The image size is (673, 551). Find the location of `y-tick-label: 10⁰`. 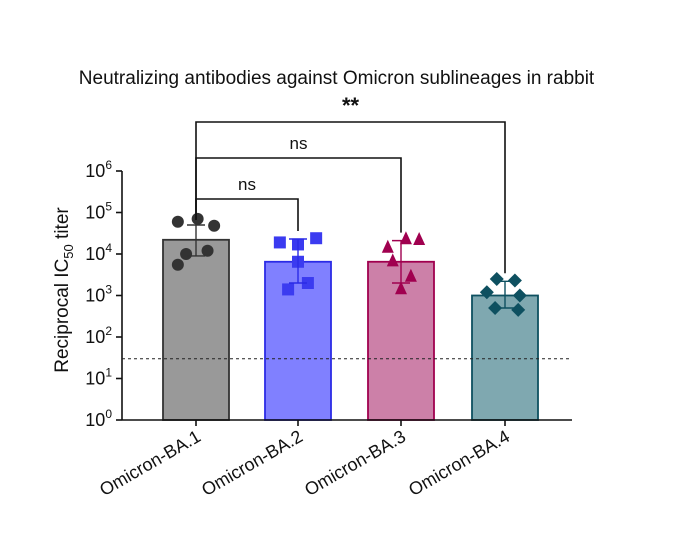

y-tick-label: 10⁰ is located at coordinates (98, 418).